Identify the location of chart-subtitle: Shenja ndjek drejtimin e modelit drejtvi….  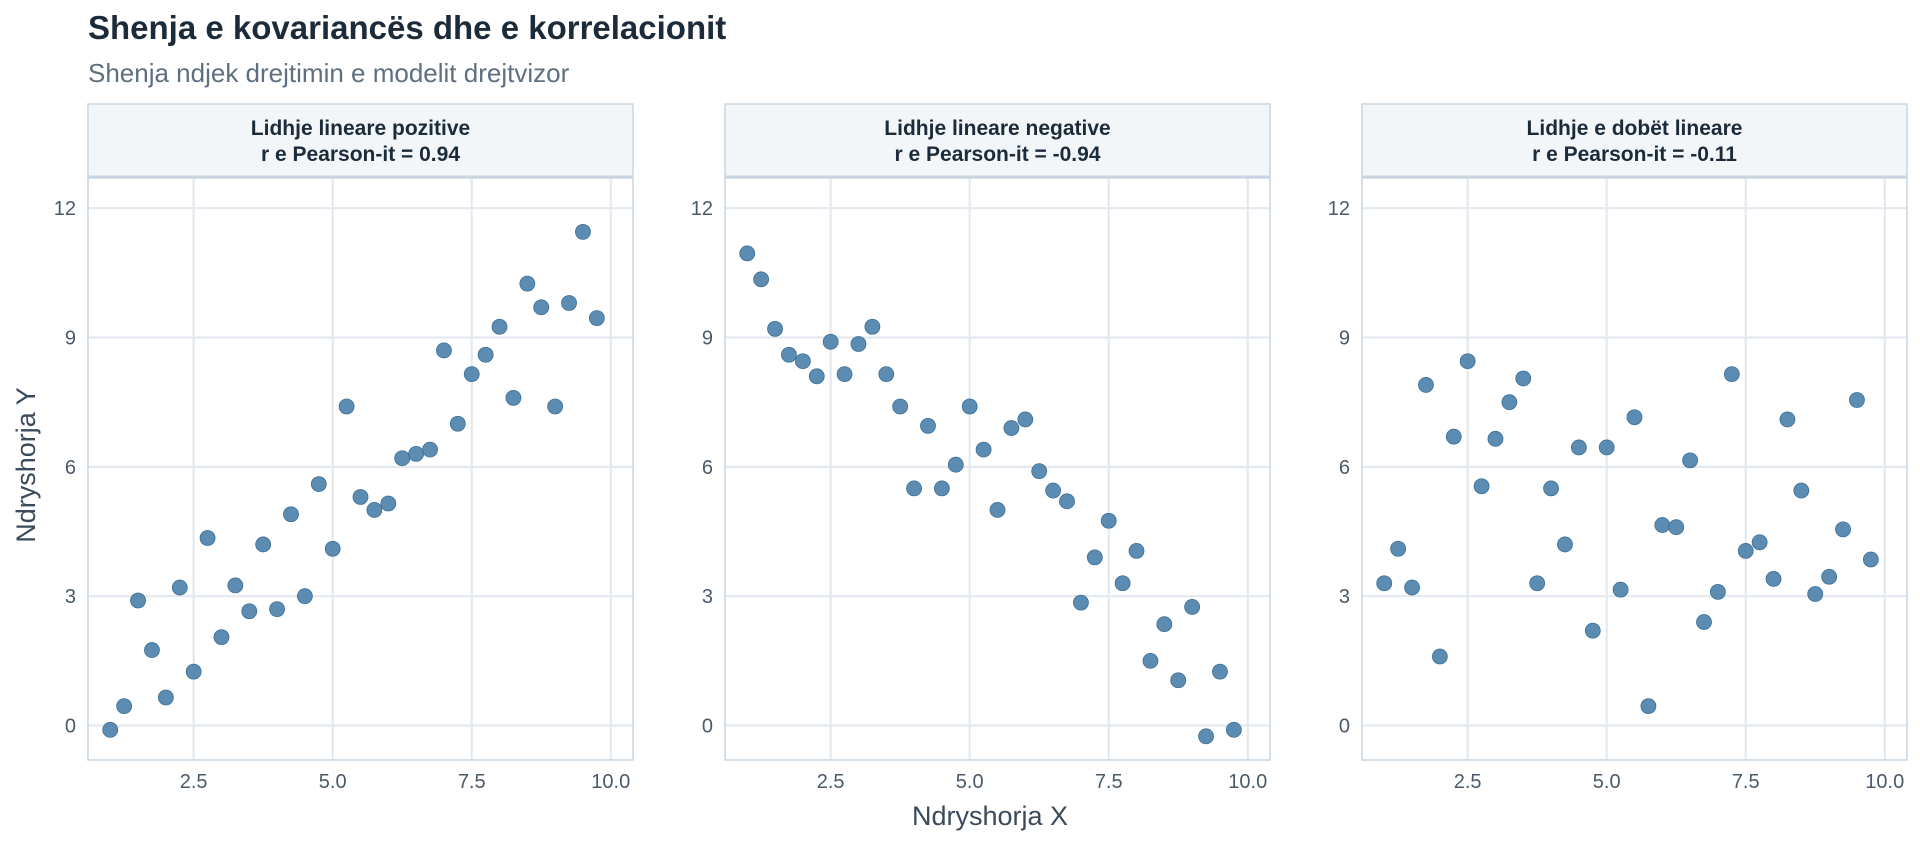
(329, 73).